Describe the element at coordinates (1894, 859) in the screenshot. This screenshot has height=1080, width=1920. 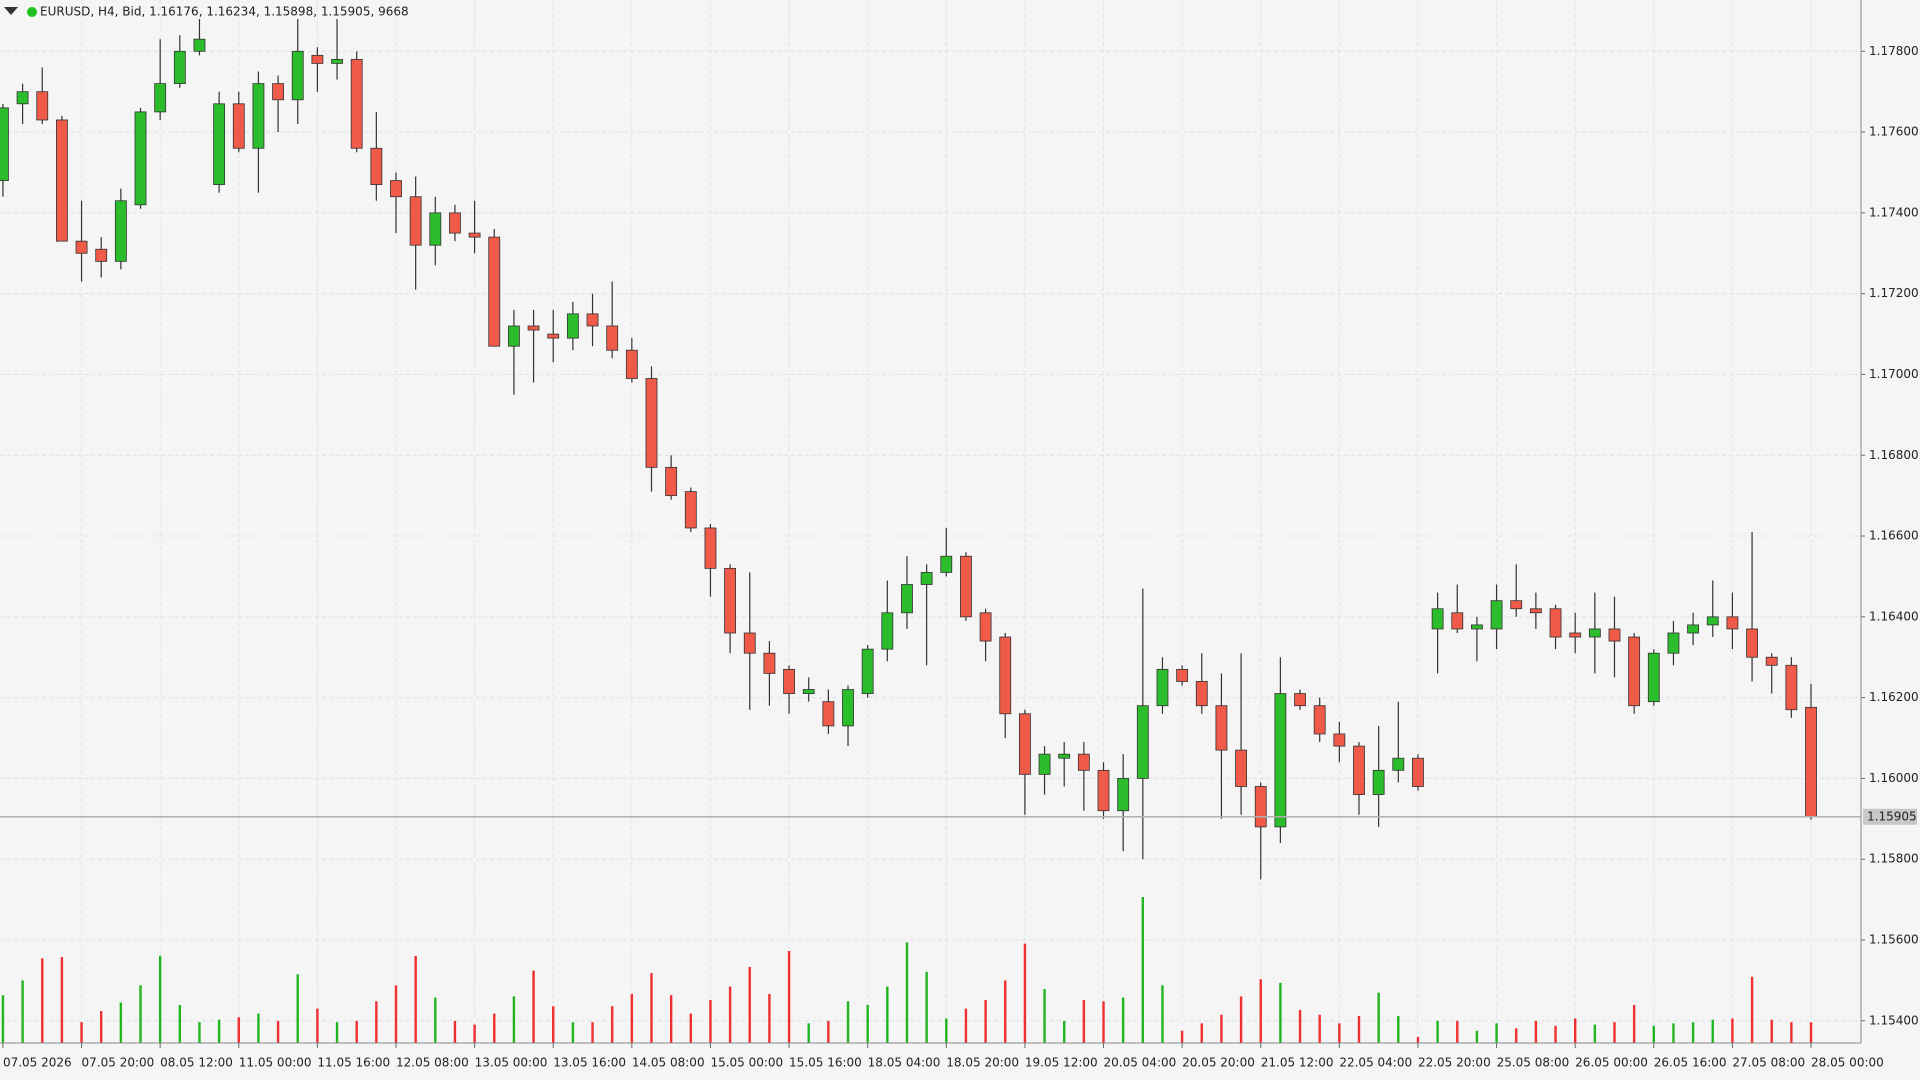
I see `y-tick-label: 1.15800` at that location.